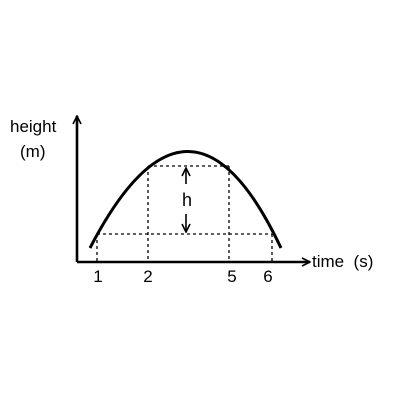 The height and width of the screenshot is (405, 400). I want to click on trajectory-curve, so click(185, 199).